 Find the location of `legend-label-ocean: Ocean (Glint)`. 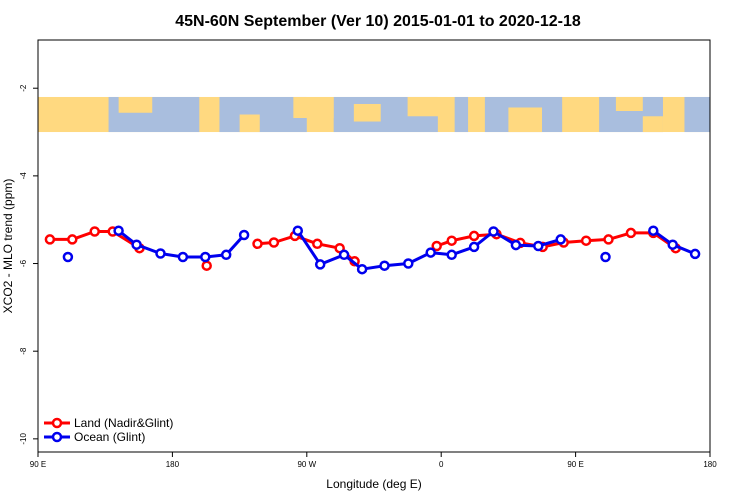

legend-label-ocean: Ocean (Glint) is located at coordinates (109, 437).